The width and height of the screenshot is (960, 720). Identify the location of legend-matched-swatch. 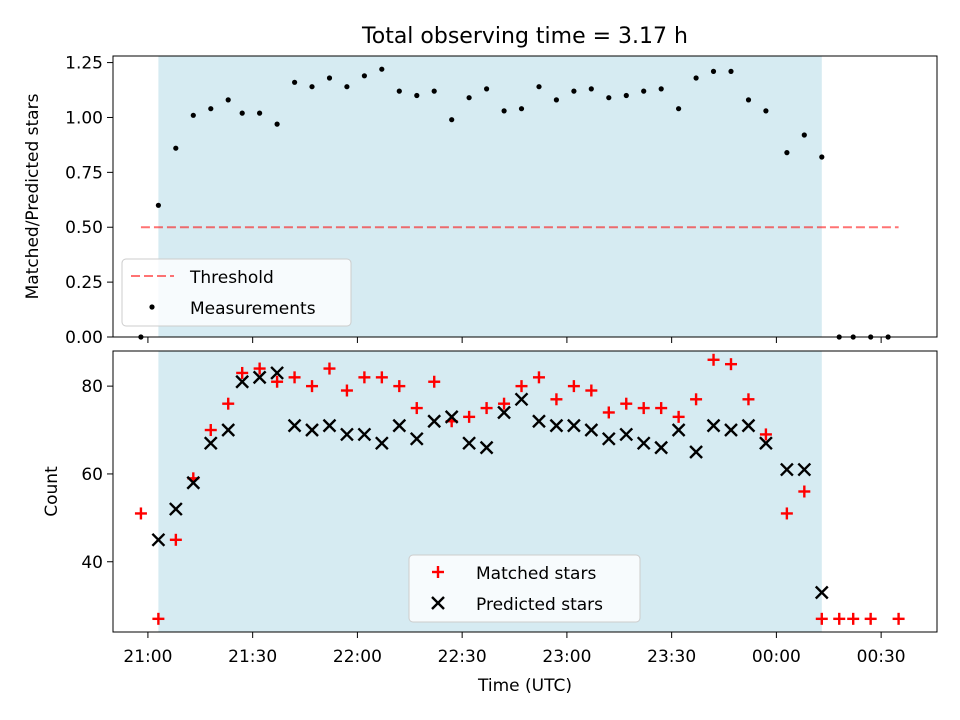
(438, 572).